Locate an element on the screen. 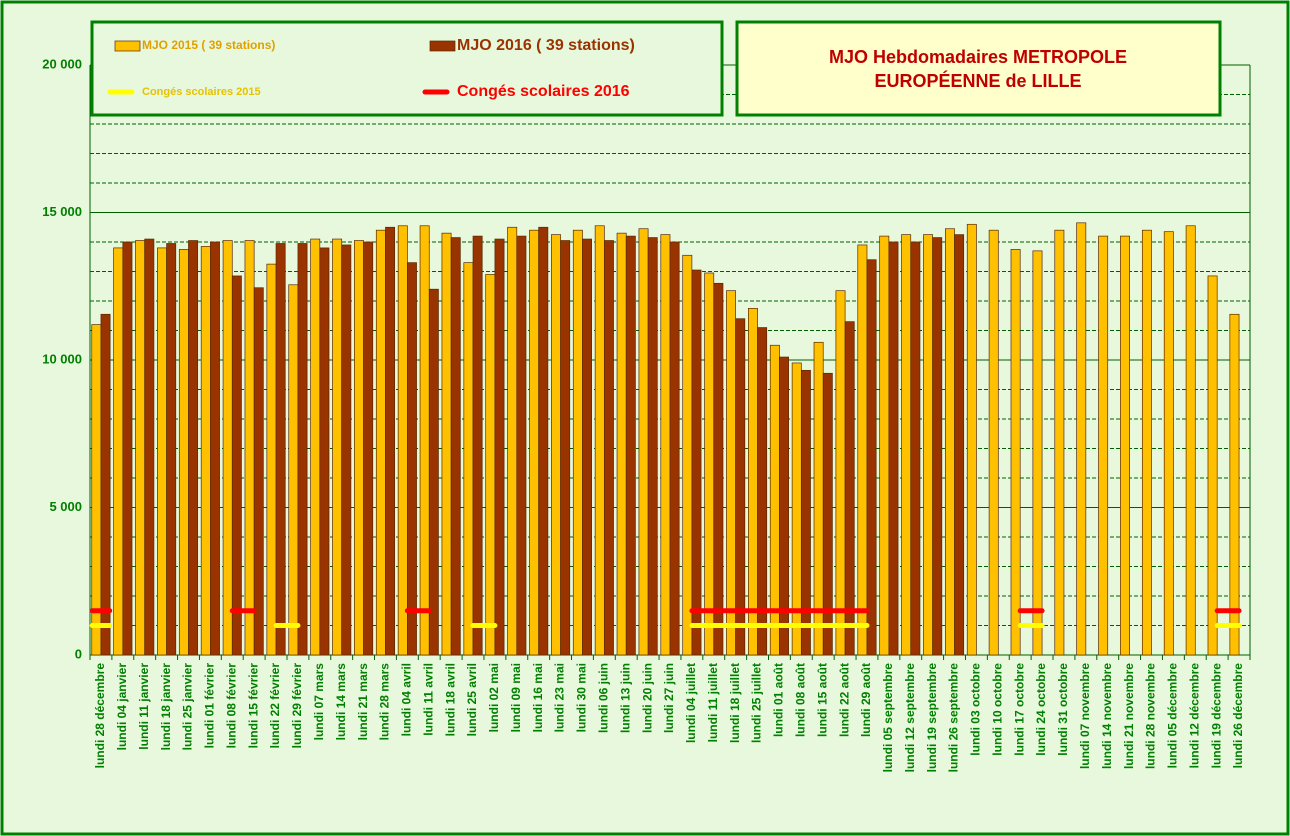  x-tick-label: lundi 06 juin is located at coordinates (604, 698).